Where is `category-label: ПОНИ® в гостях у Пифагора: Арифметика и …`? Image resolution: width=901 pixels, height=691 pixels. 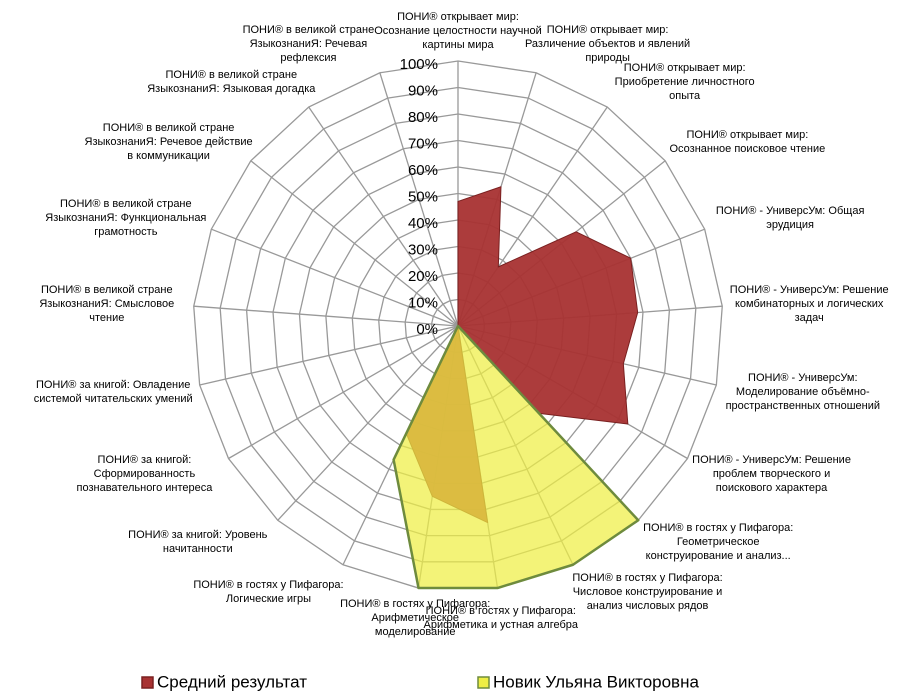
category-label: ПОНИ® в гостях у Пифагора: Арифметика и … is located at coordinates (501, 617).